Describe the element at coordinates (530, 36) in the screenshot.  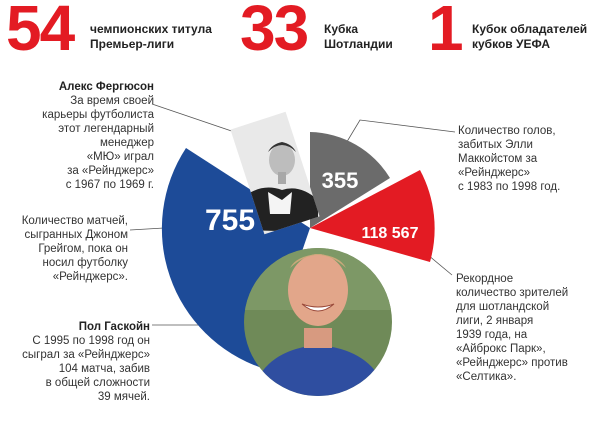
I see `stat-uefa-label: Кубок обладателей кубков УЕФА` at that location.